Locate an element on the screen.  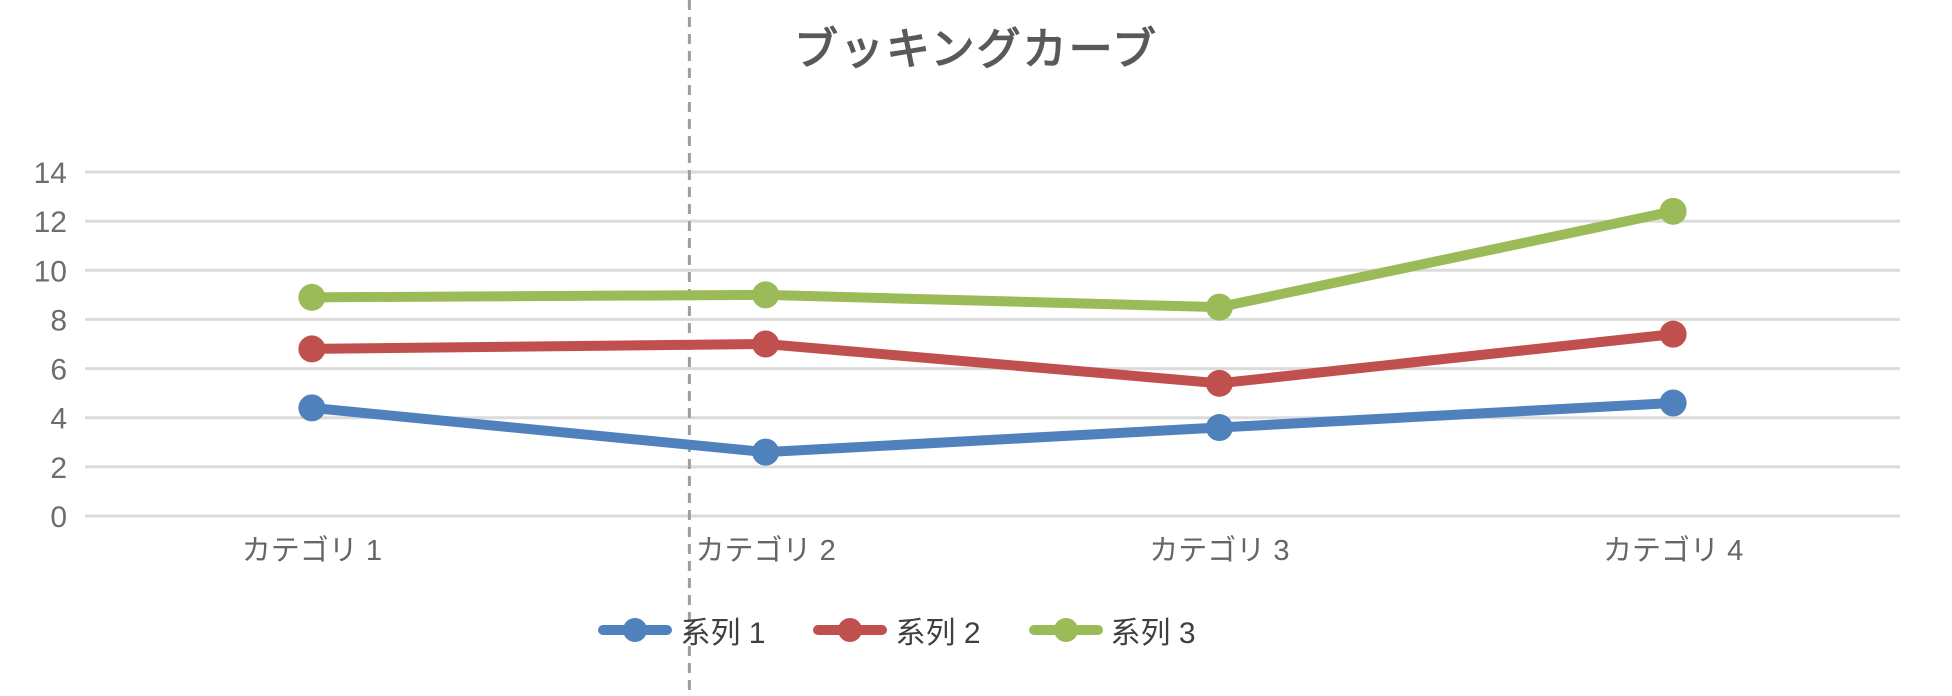
y-tick-label-6: 6 is located at coordinates (58, 370).